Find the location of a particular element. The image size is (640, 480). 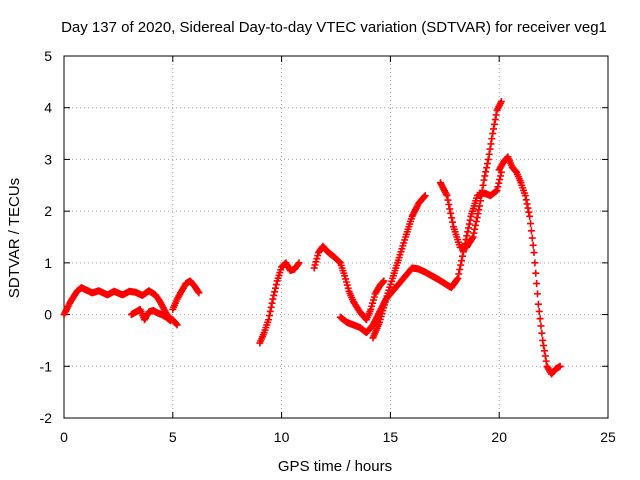

y-tick-label: -2 is located at coordinates (46, 418).